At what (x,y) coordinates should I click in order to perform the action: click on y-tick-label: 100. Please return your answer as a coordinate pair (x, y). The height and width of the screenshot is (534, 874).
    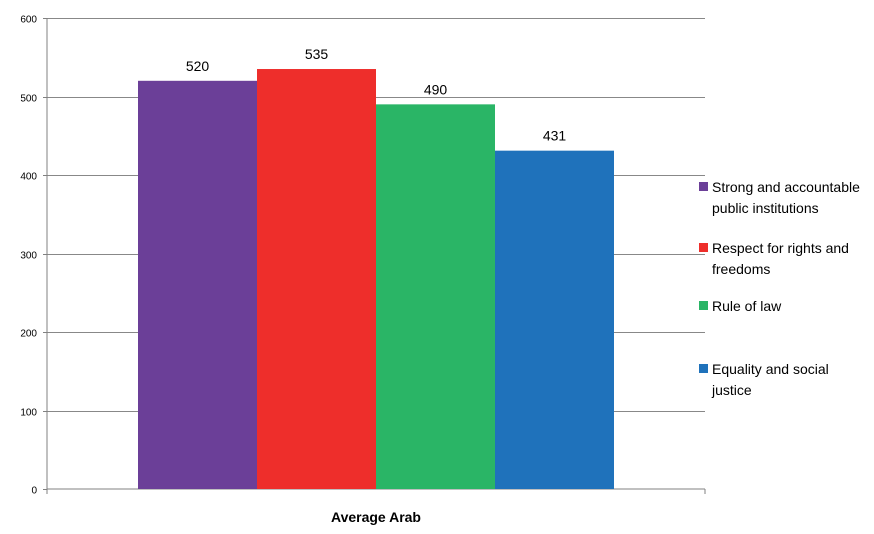
    Looking at the image, I should click on (28, 413).